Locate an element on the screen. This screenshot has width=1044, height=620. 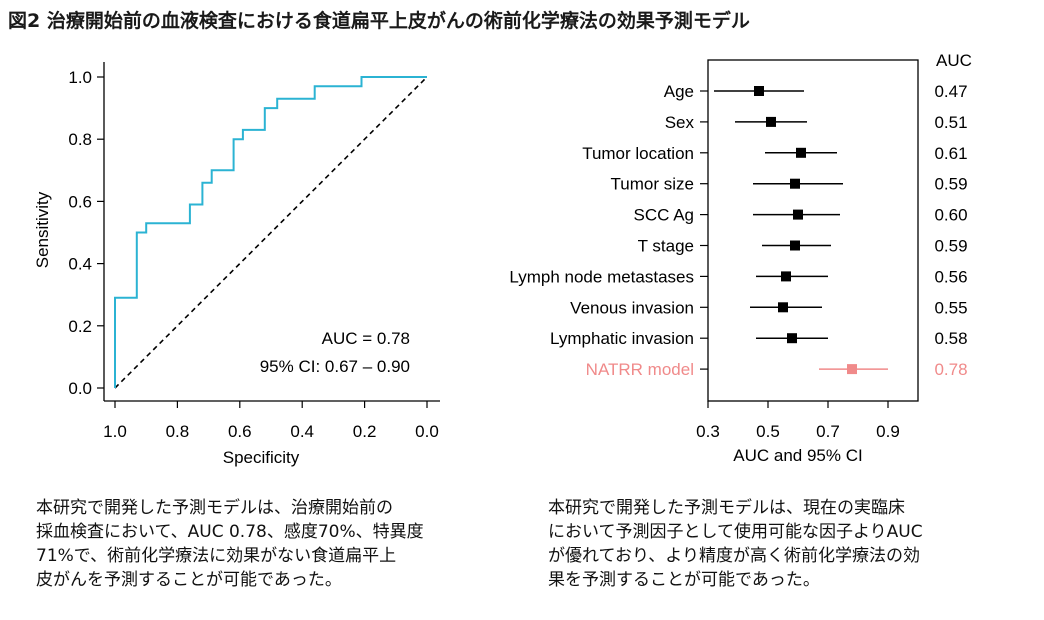
y-tick-label: 0.8 is located at coordinates (80, 139).